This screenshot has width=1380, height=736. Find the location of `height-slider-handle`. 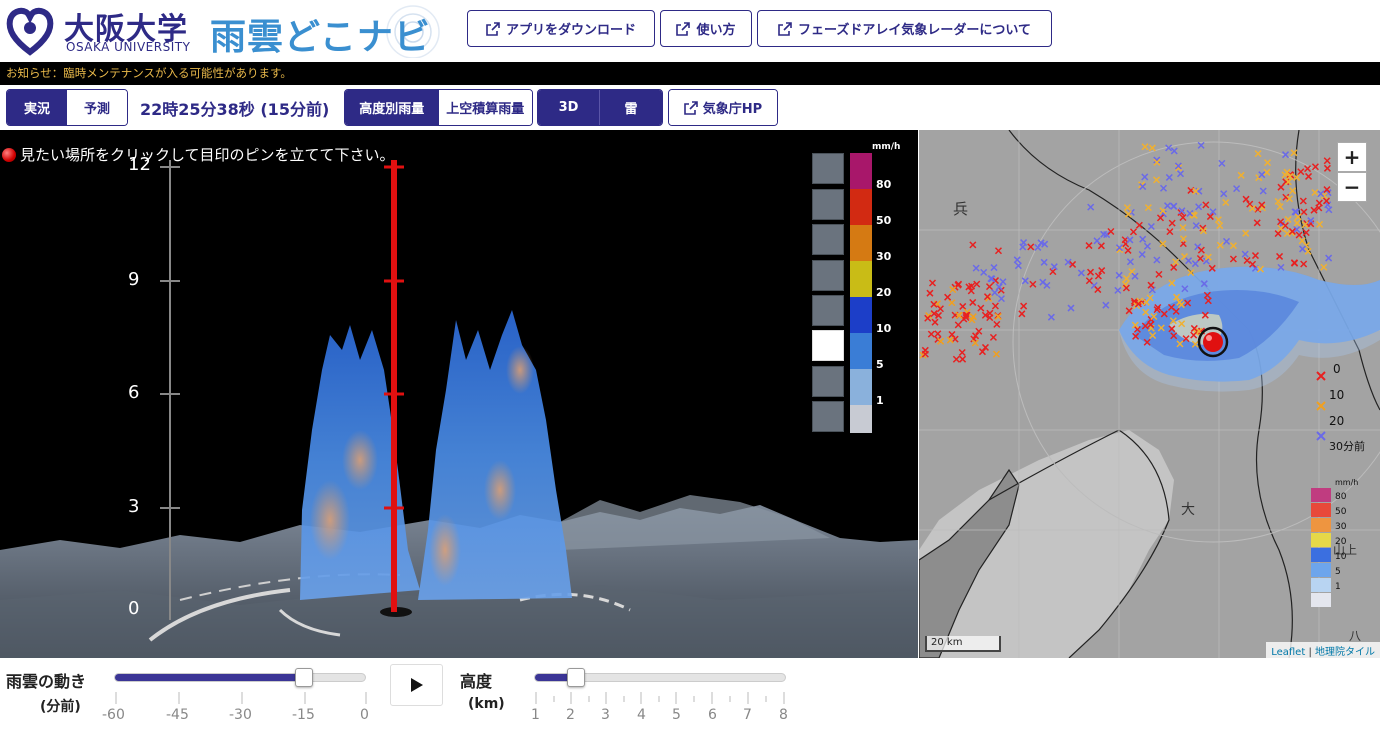

height-slider-handle is located at coordinates (576, 677).